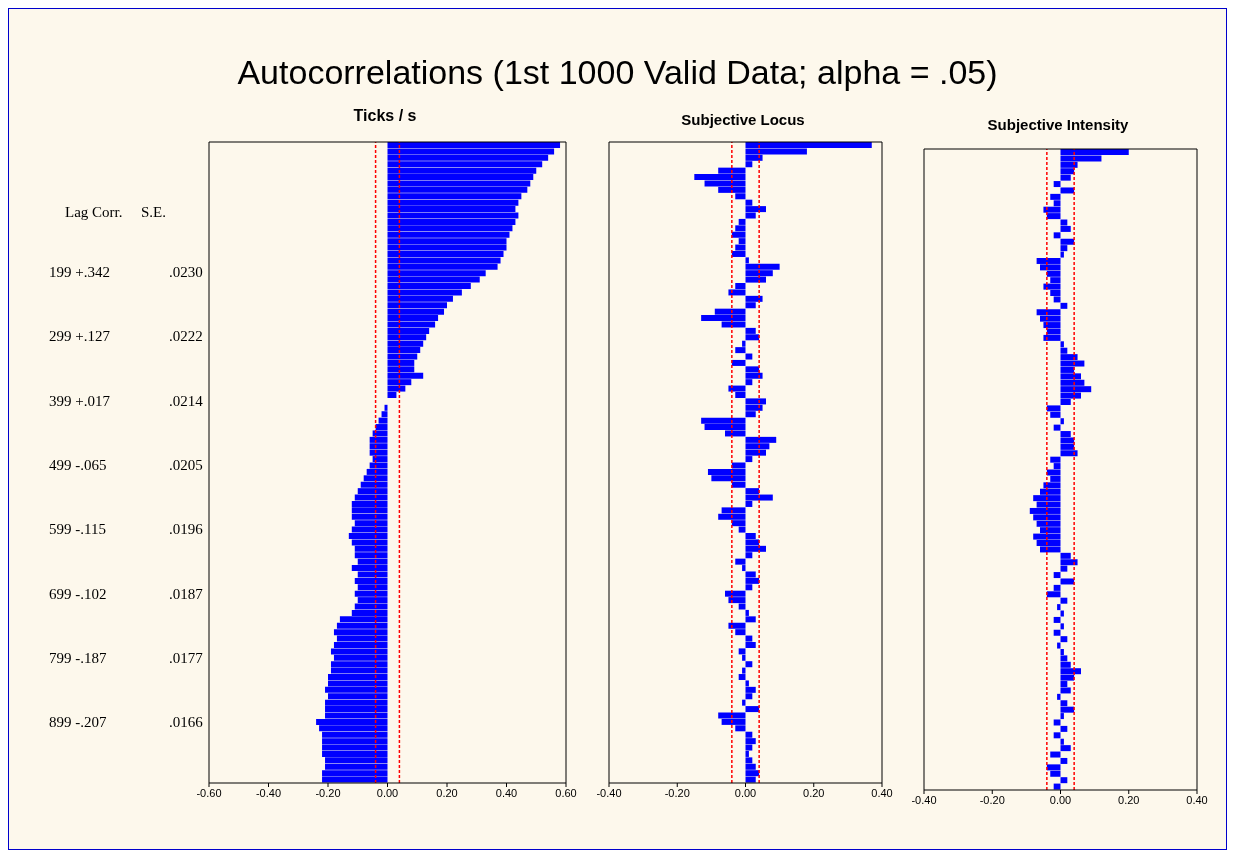 Image resolution: width=1235 pixels, height=858 pixels. What do you see at coordinates (566, 792) in the screenshot?
I see `x-tick-label: 0.60` at bounding box center [566, 792].